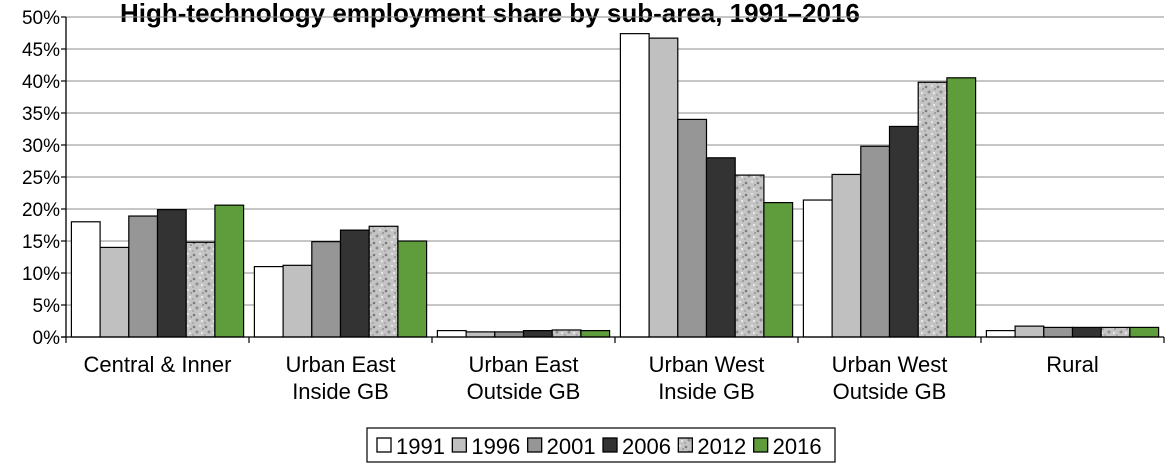 The image size is (1168, 466). I want to click on legend-swatch-2001, so click(535, 445).